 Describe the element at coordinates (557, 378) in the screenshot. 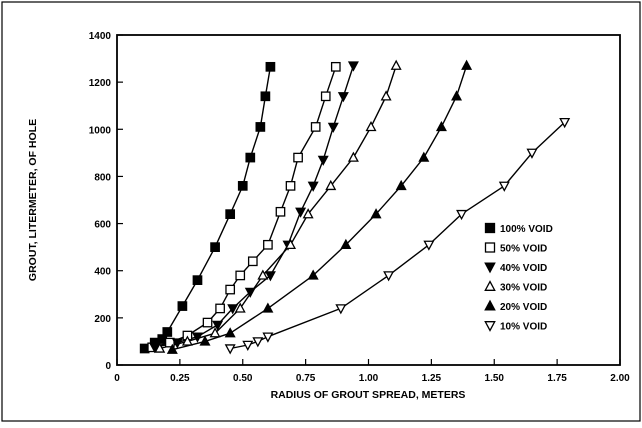

I see `x-tick-label: 1.75` at that location.